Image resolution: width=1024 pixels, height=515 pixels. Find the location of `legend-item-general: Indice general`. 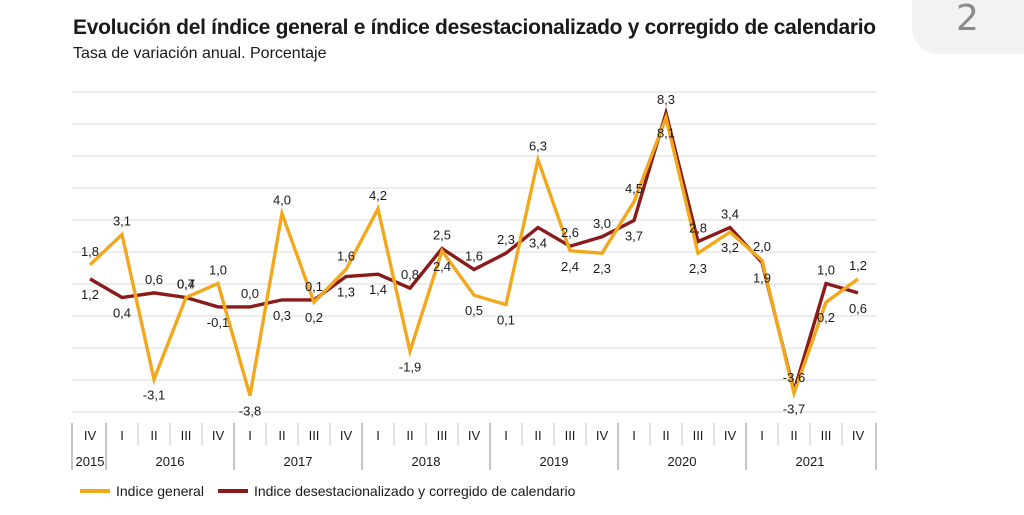

legend-item-general: Indice general is located at coordinates (142, 491).